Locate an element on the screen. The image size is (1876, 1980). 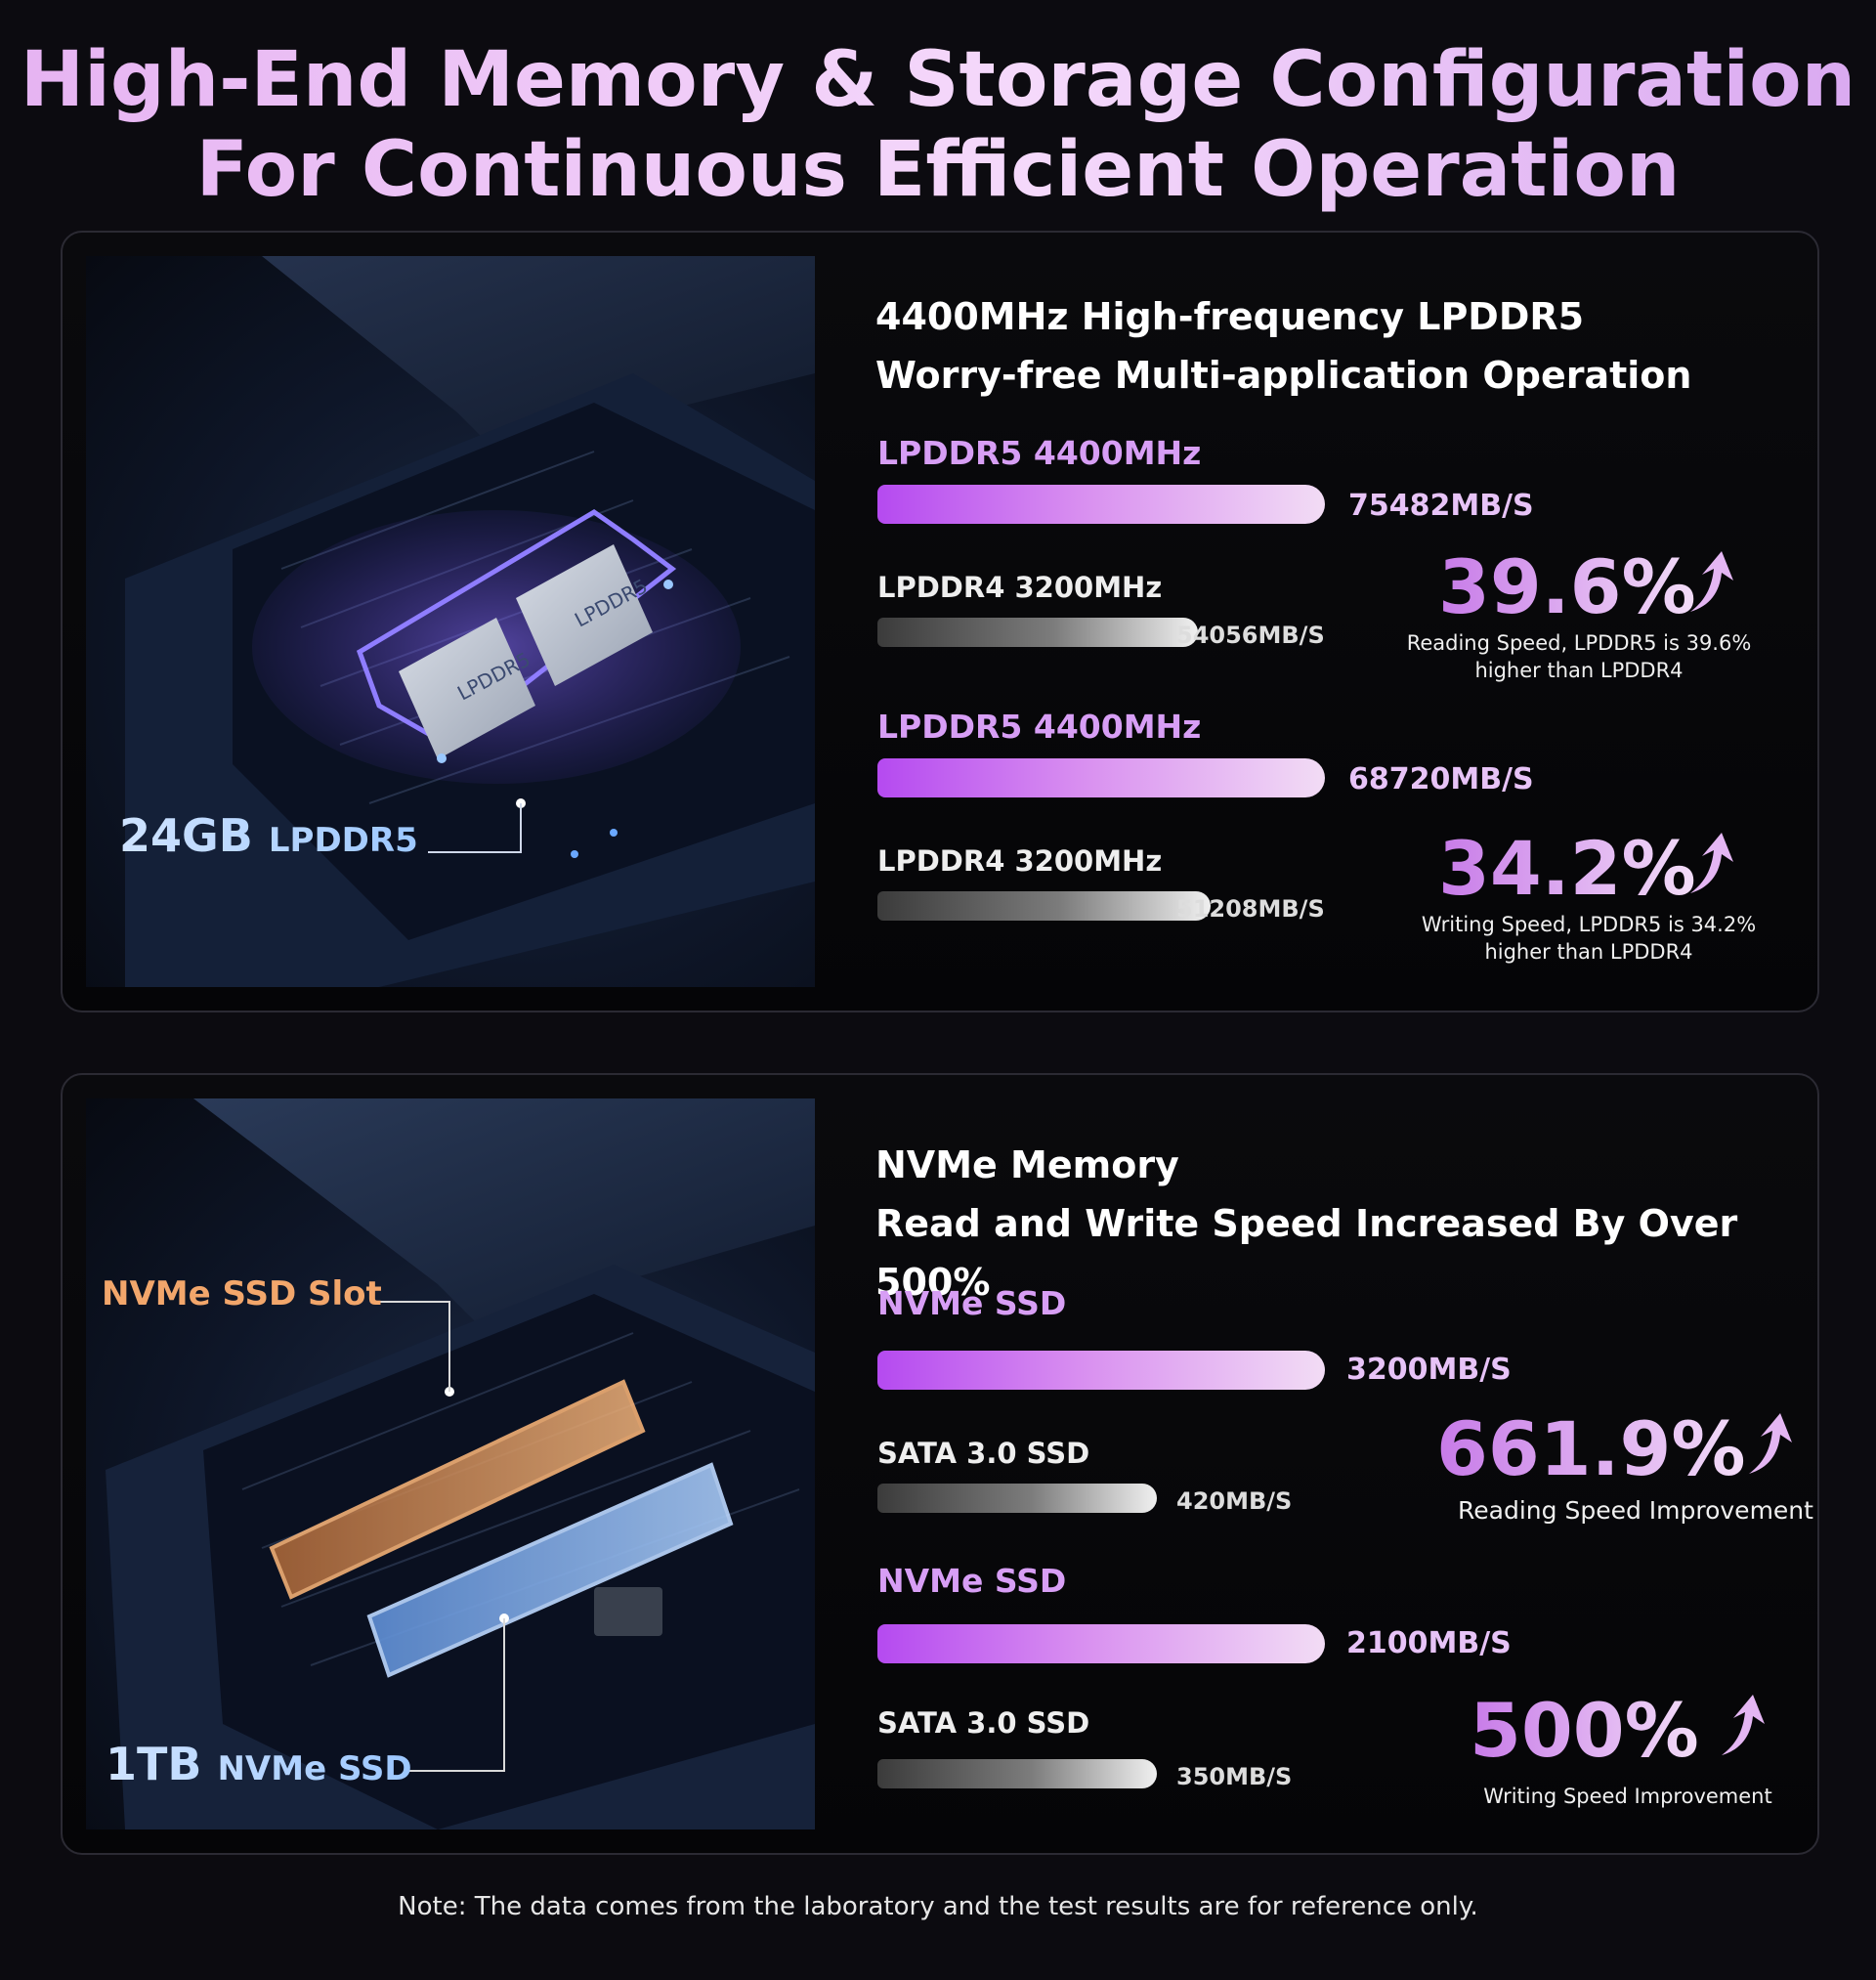
storage-write-note: Writing Speed Improvement is located at coordinates (1627, 1796).